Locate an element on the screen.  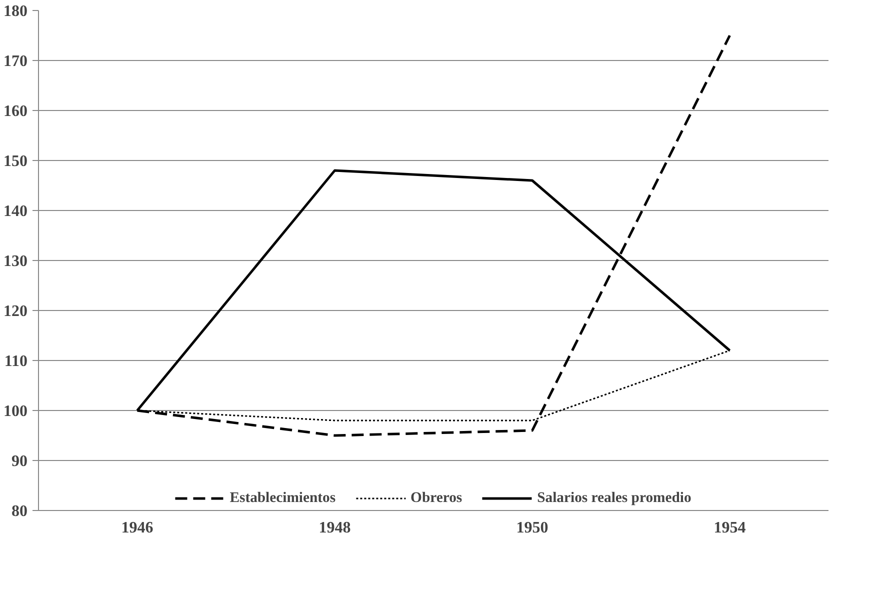
y-tick-label: 180 is located at coordinates (16, 11).